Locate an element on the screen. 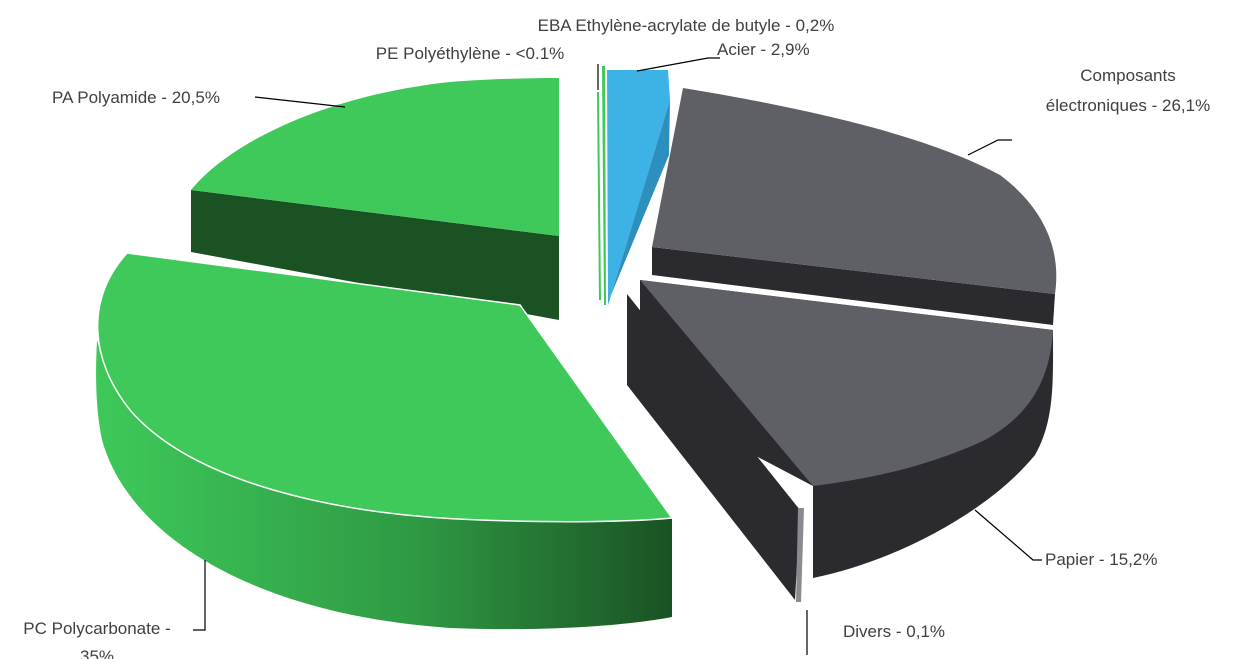 This screenshot has height=659, width=1234. slice-pa-polyamide is located at coordinates (375, 199).